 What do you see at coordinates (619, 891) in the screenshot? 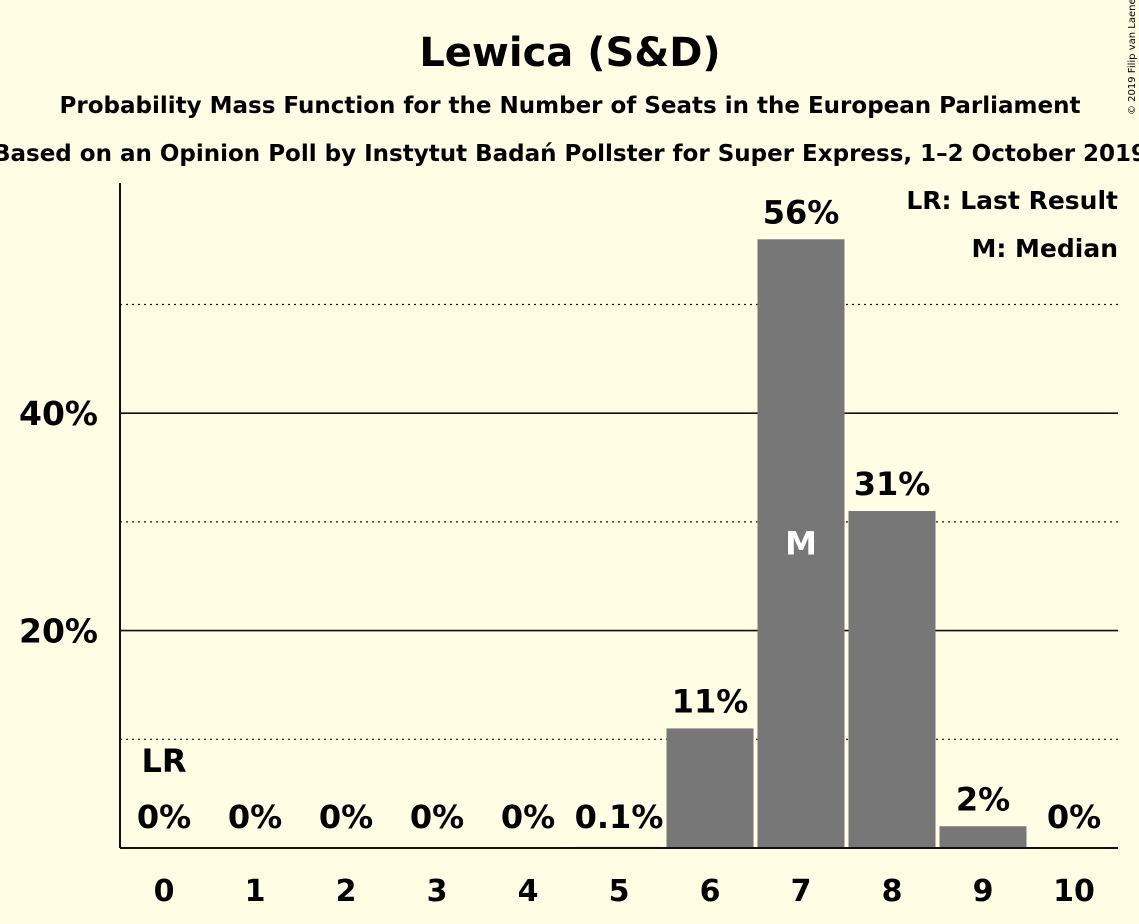
I see `x-tick-label: 5` at bounding box center [619, 891].